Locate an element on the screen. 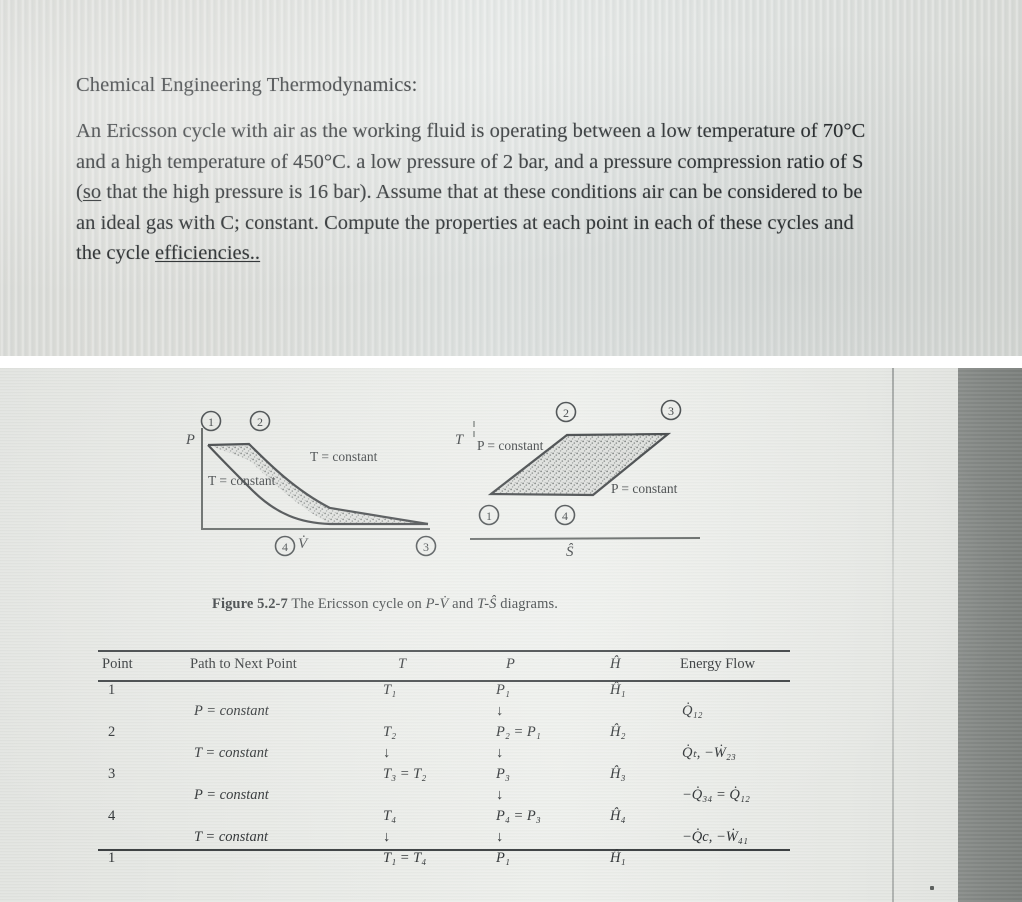 This screenshot has height=902, width=1022. pv-point-4-label: 4 is located at coordinates (285, 547).